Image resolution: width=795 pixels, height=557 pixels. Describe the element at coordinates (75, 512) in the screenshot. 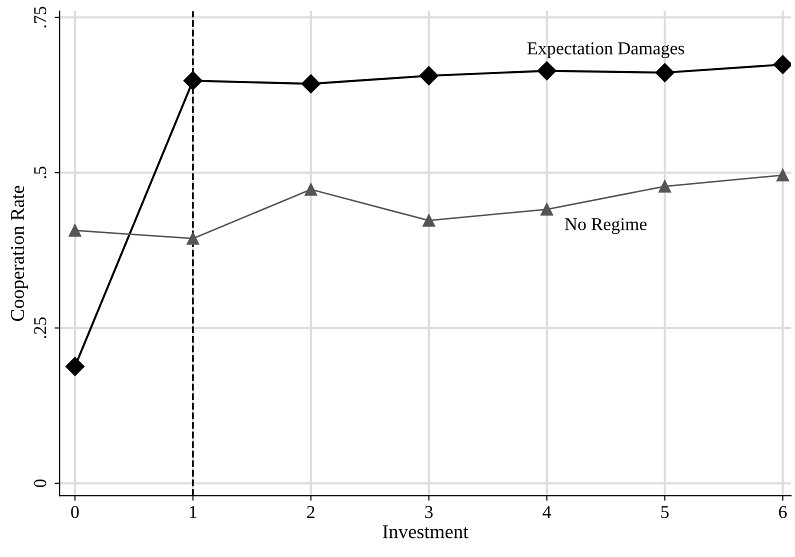

I see `x-tick-label: 0` at that location.